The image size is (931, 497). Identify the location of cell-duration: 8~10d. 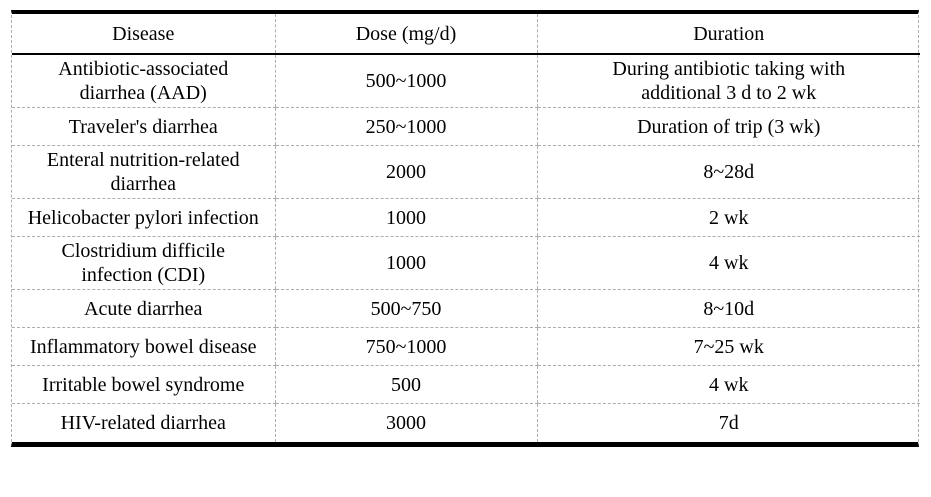
(728, 308).